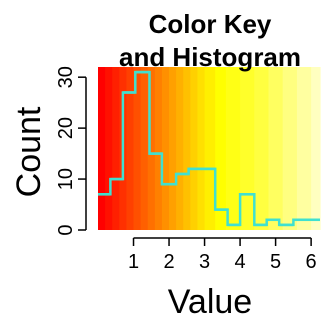 The height and width of the screenshot is (322, 322). I want to click on y-tick-label-0: 0, so click(66, 229).